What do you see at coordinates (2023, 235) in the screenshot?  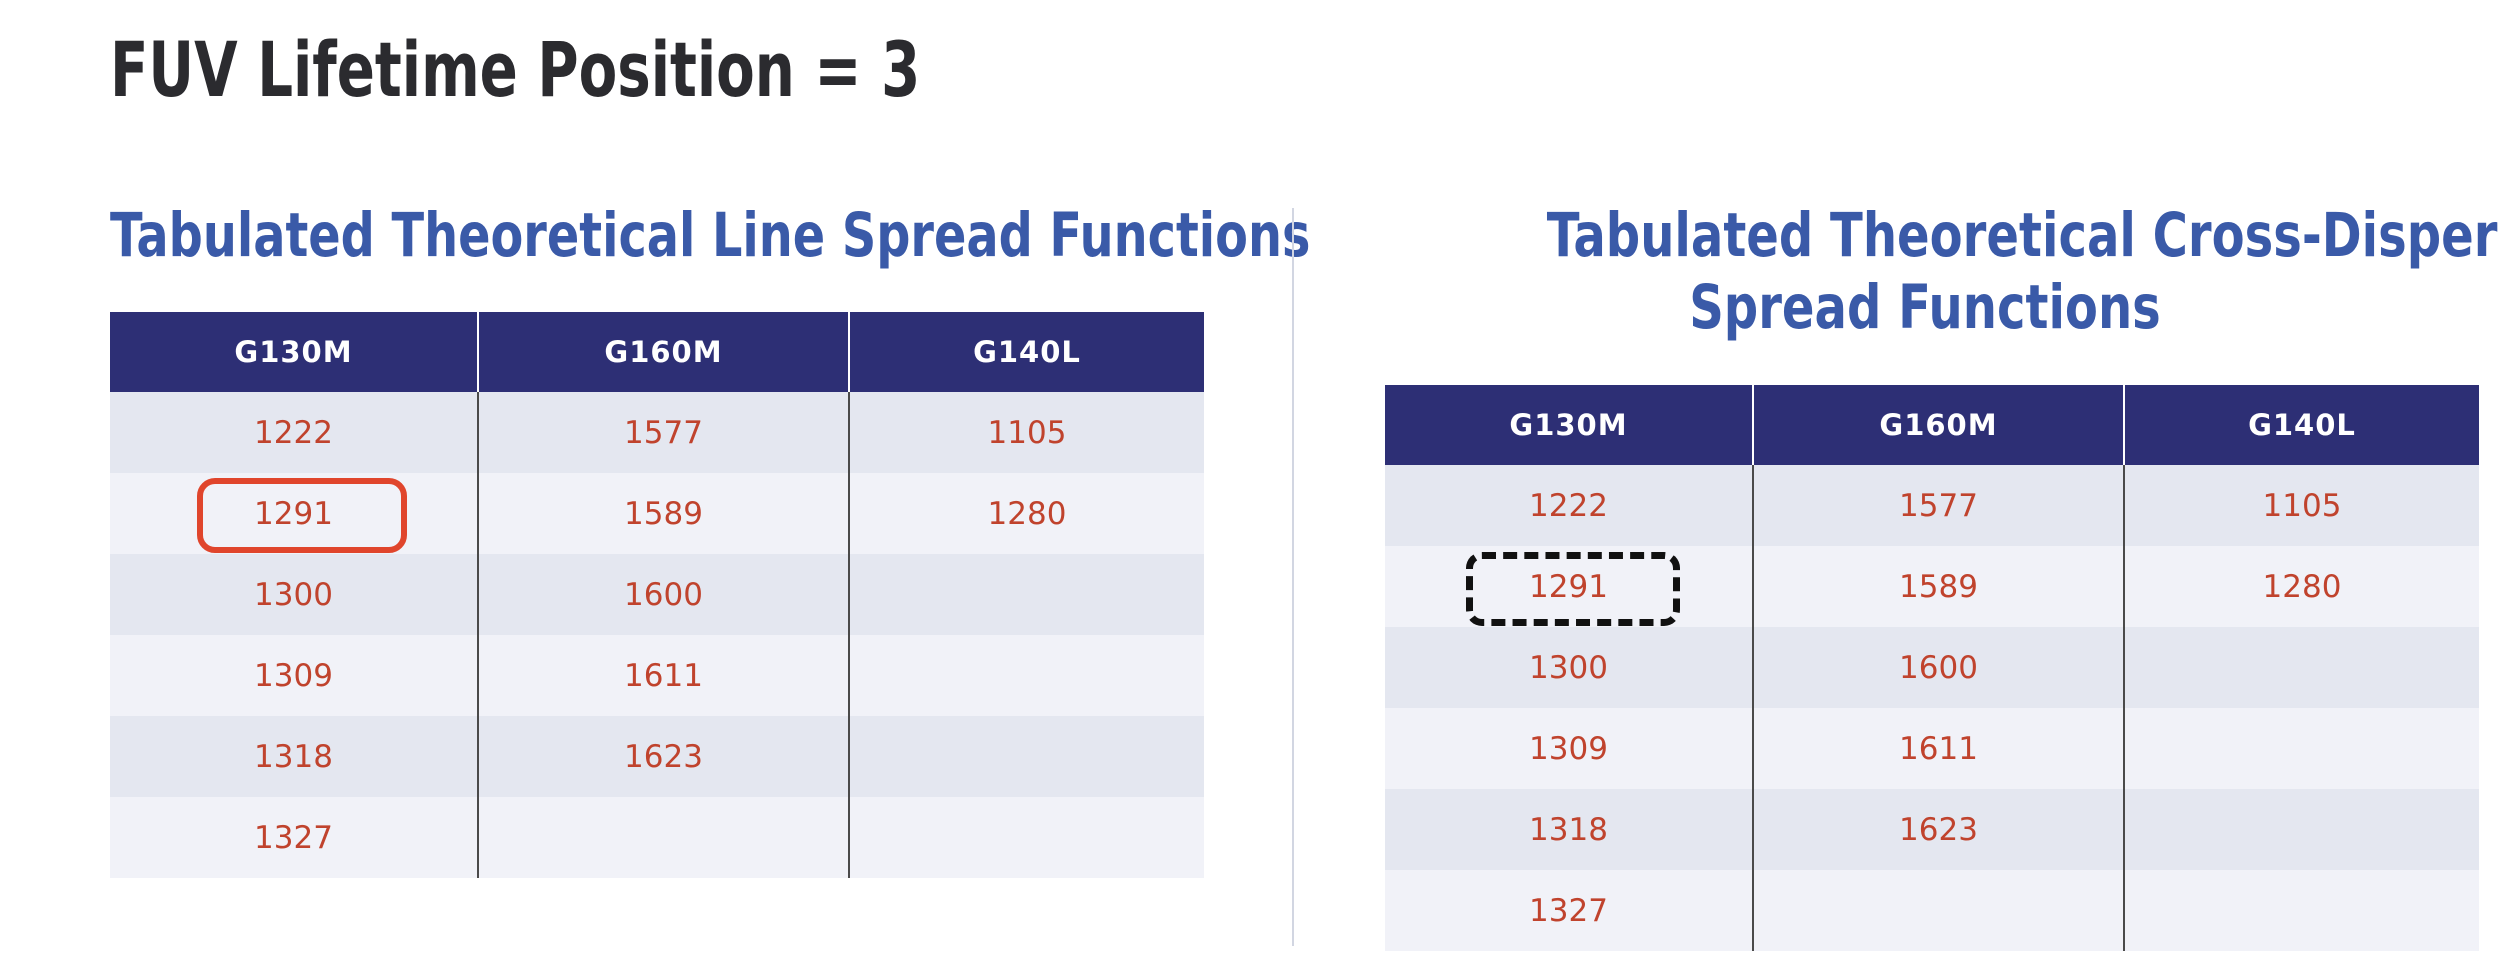 I see `title-line: Tabulated Theoretical Cross-Dispersion` at bounding box center [2023, 235].